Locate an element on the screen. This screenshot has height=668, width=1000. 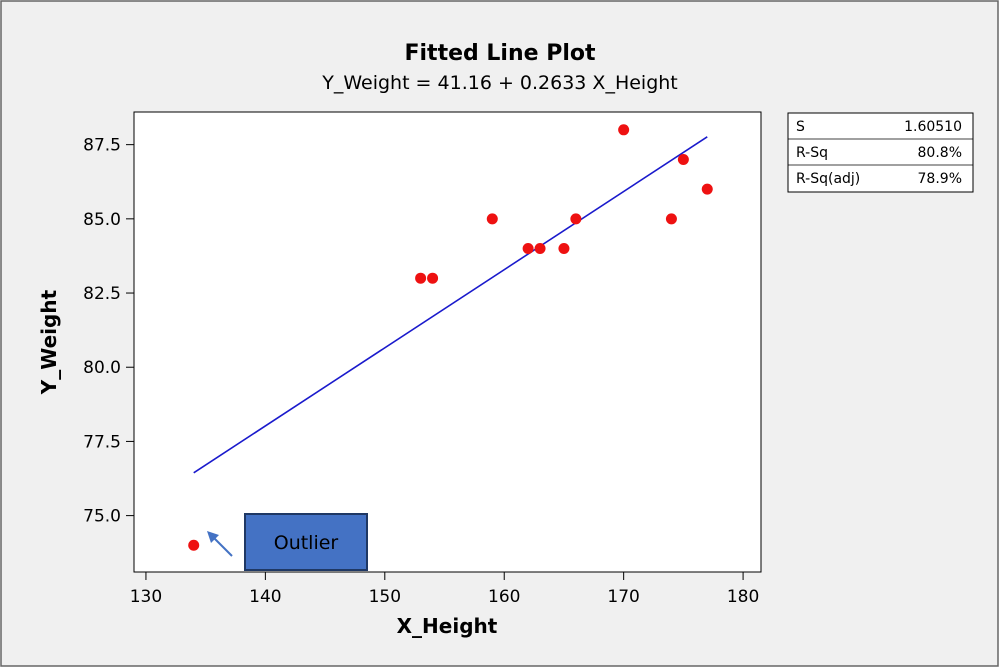
stats-box-frame is located at coordinates (880, 152).